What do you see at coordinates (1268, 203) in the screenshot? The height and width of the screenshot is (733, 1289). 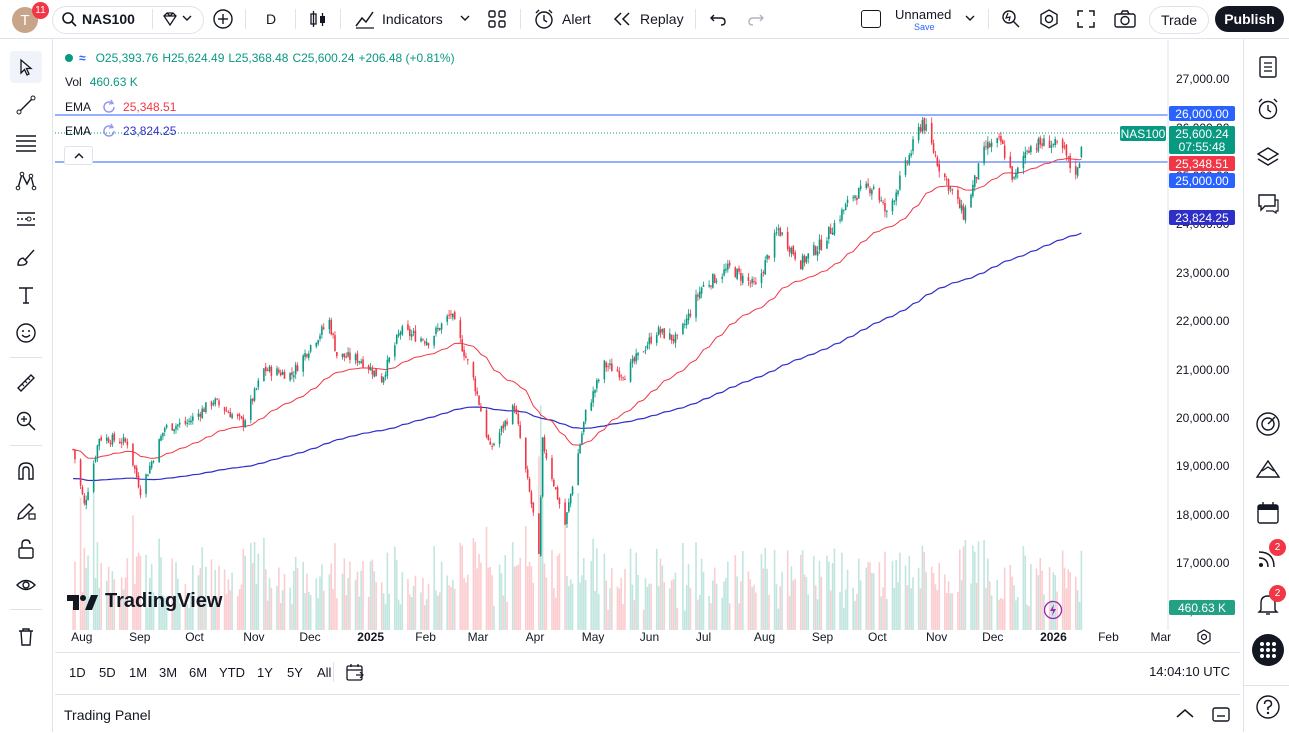 I see `chats-button` at bounding box center [1268, 203].